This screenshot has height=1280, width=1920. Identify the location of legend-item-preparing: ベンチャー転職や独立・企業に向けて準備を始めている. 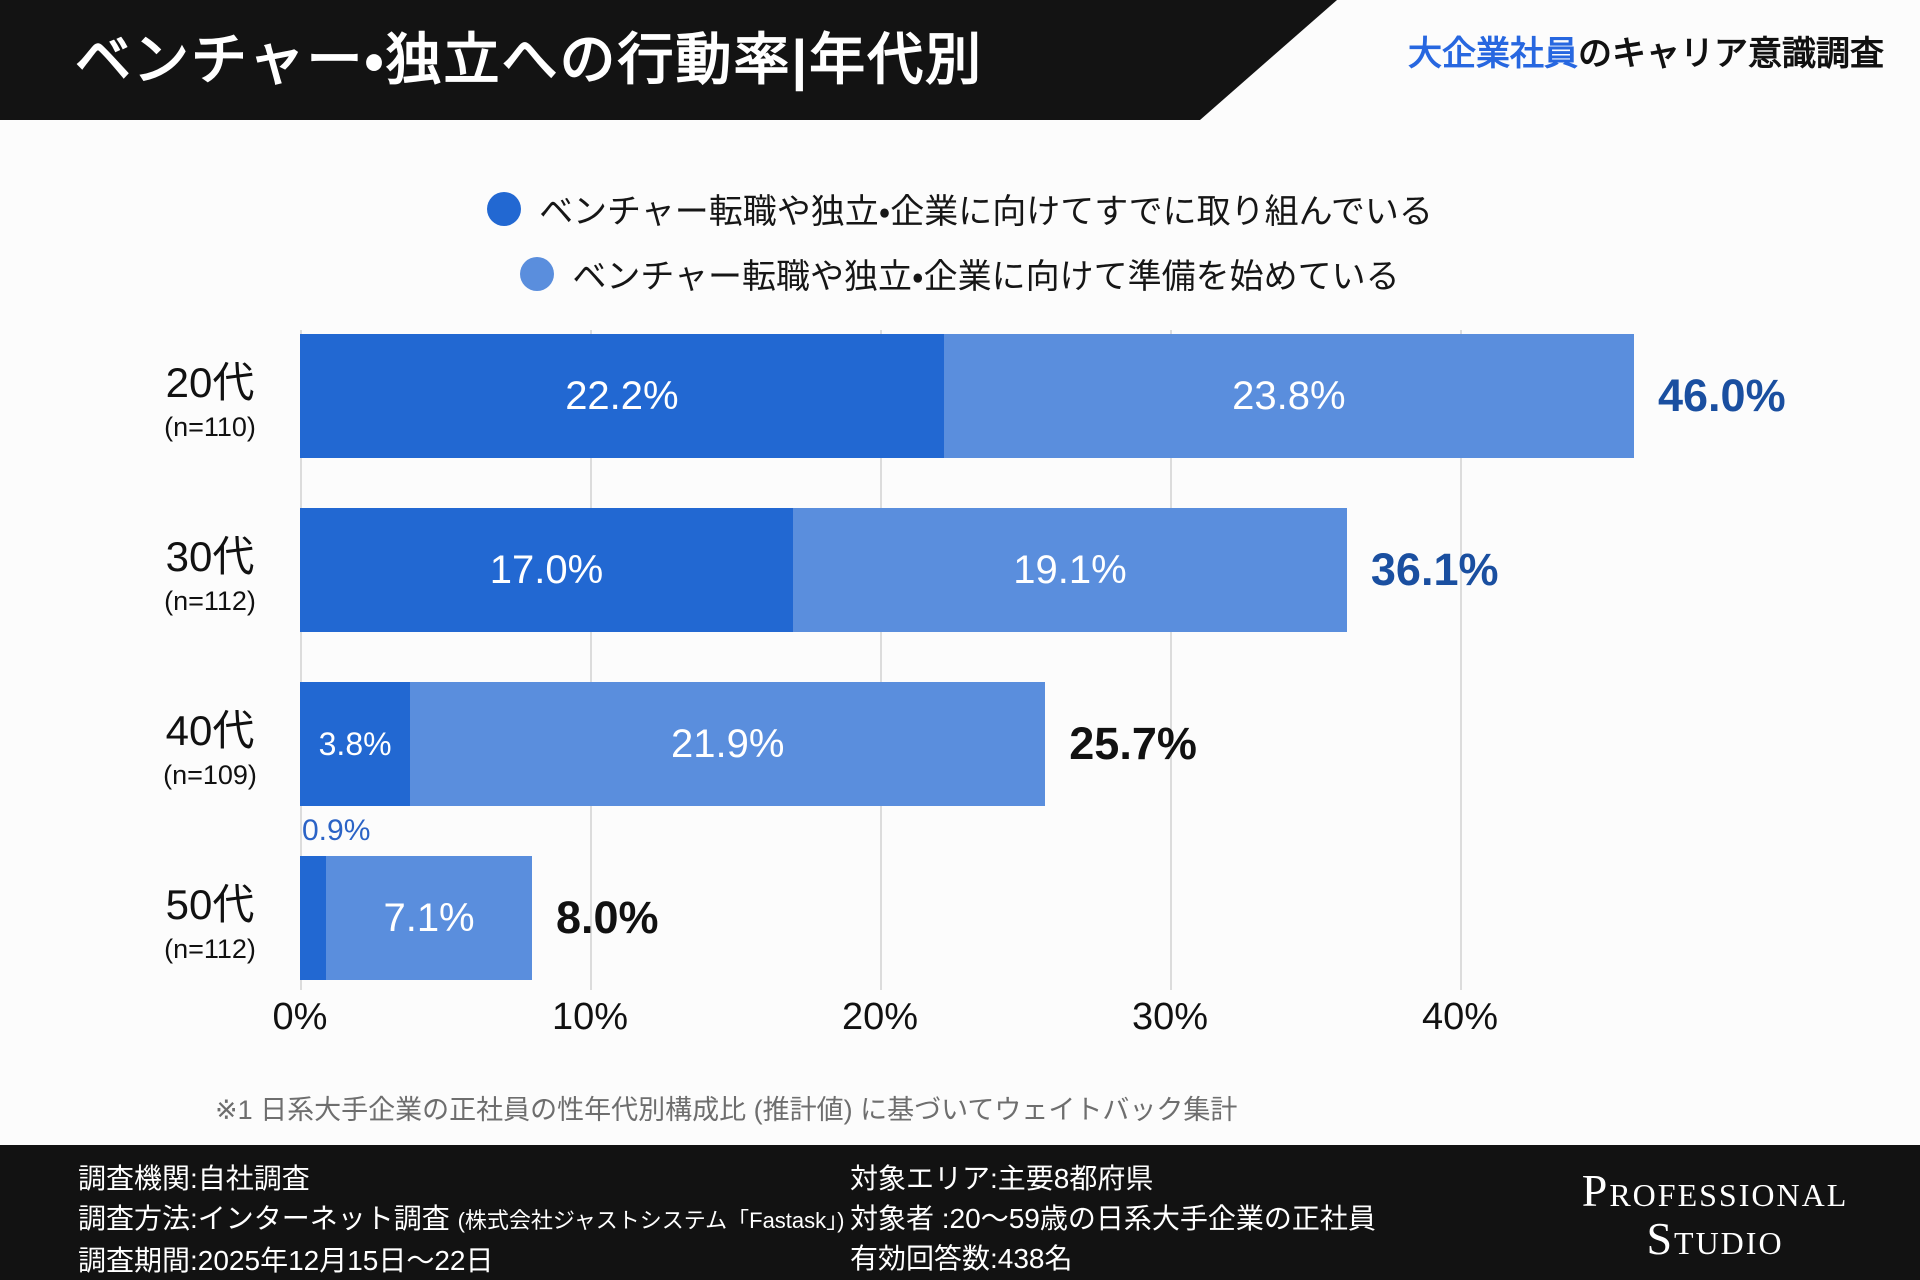
(960, 273).